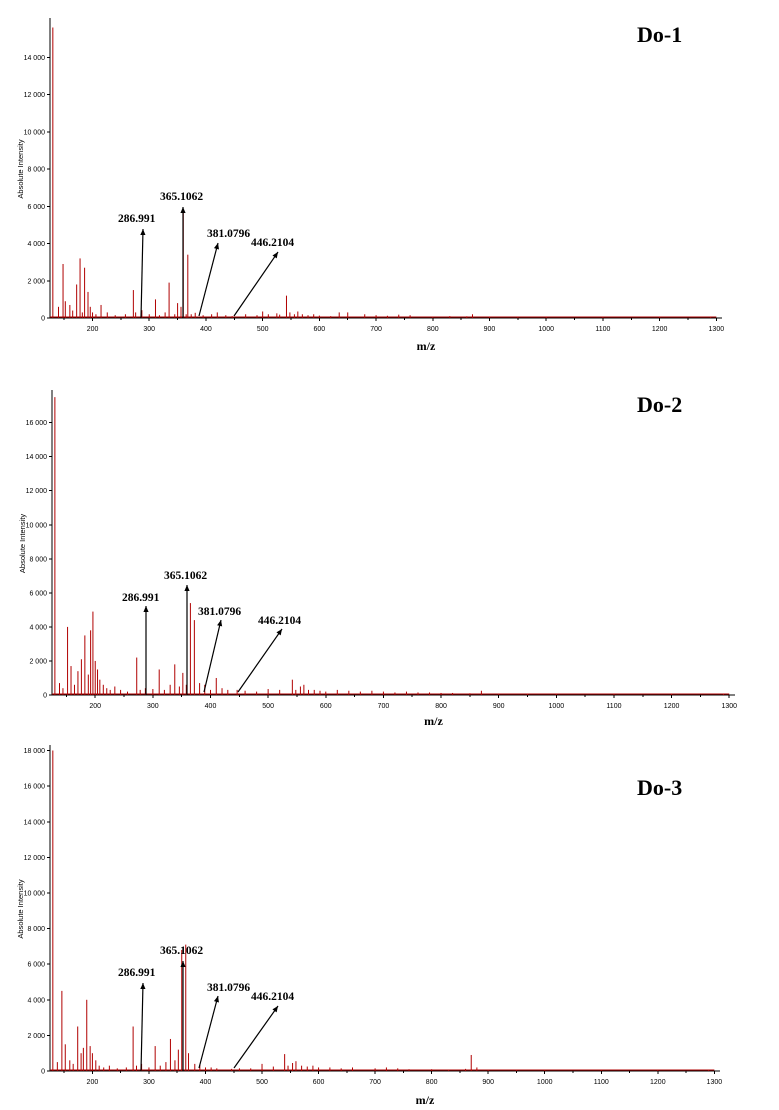  Describe the element at coordinates (37, 491) in the screenshot. I see `y-tick-label: 12 000` at that location.